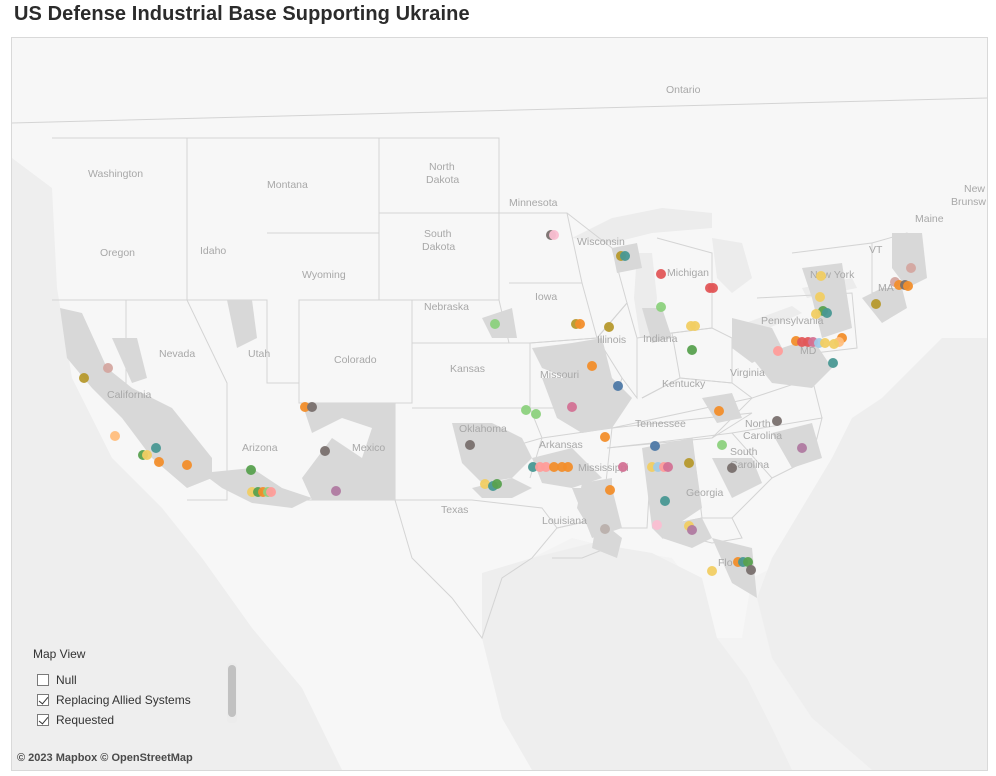 The image size is (996, 776). Describe the element at coordinates (684, 384) in the screenshot. I see `label-kentucky: Kentucky` at that location.